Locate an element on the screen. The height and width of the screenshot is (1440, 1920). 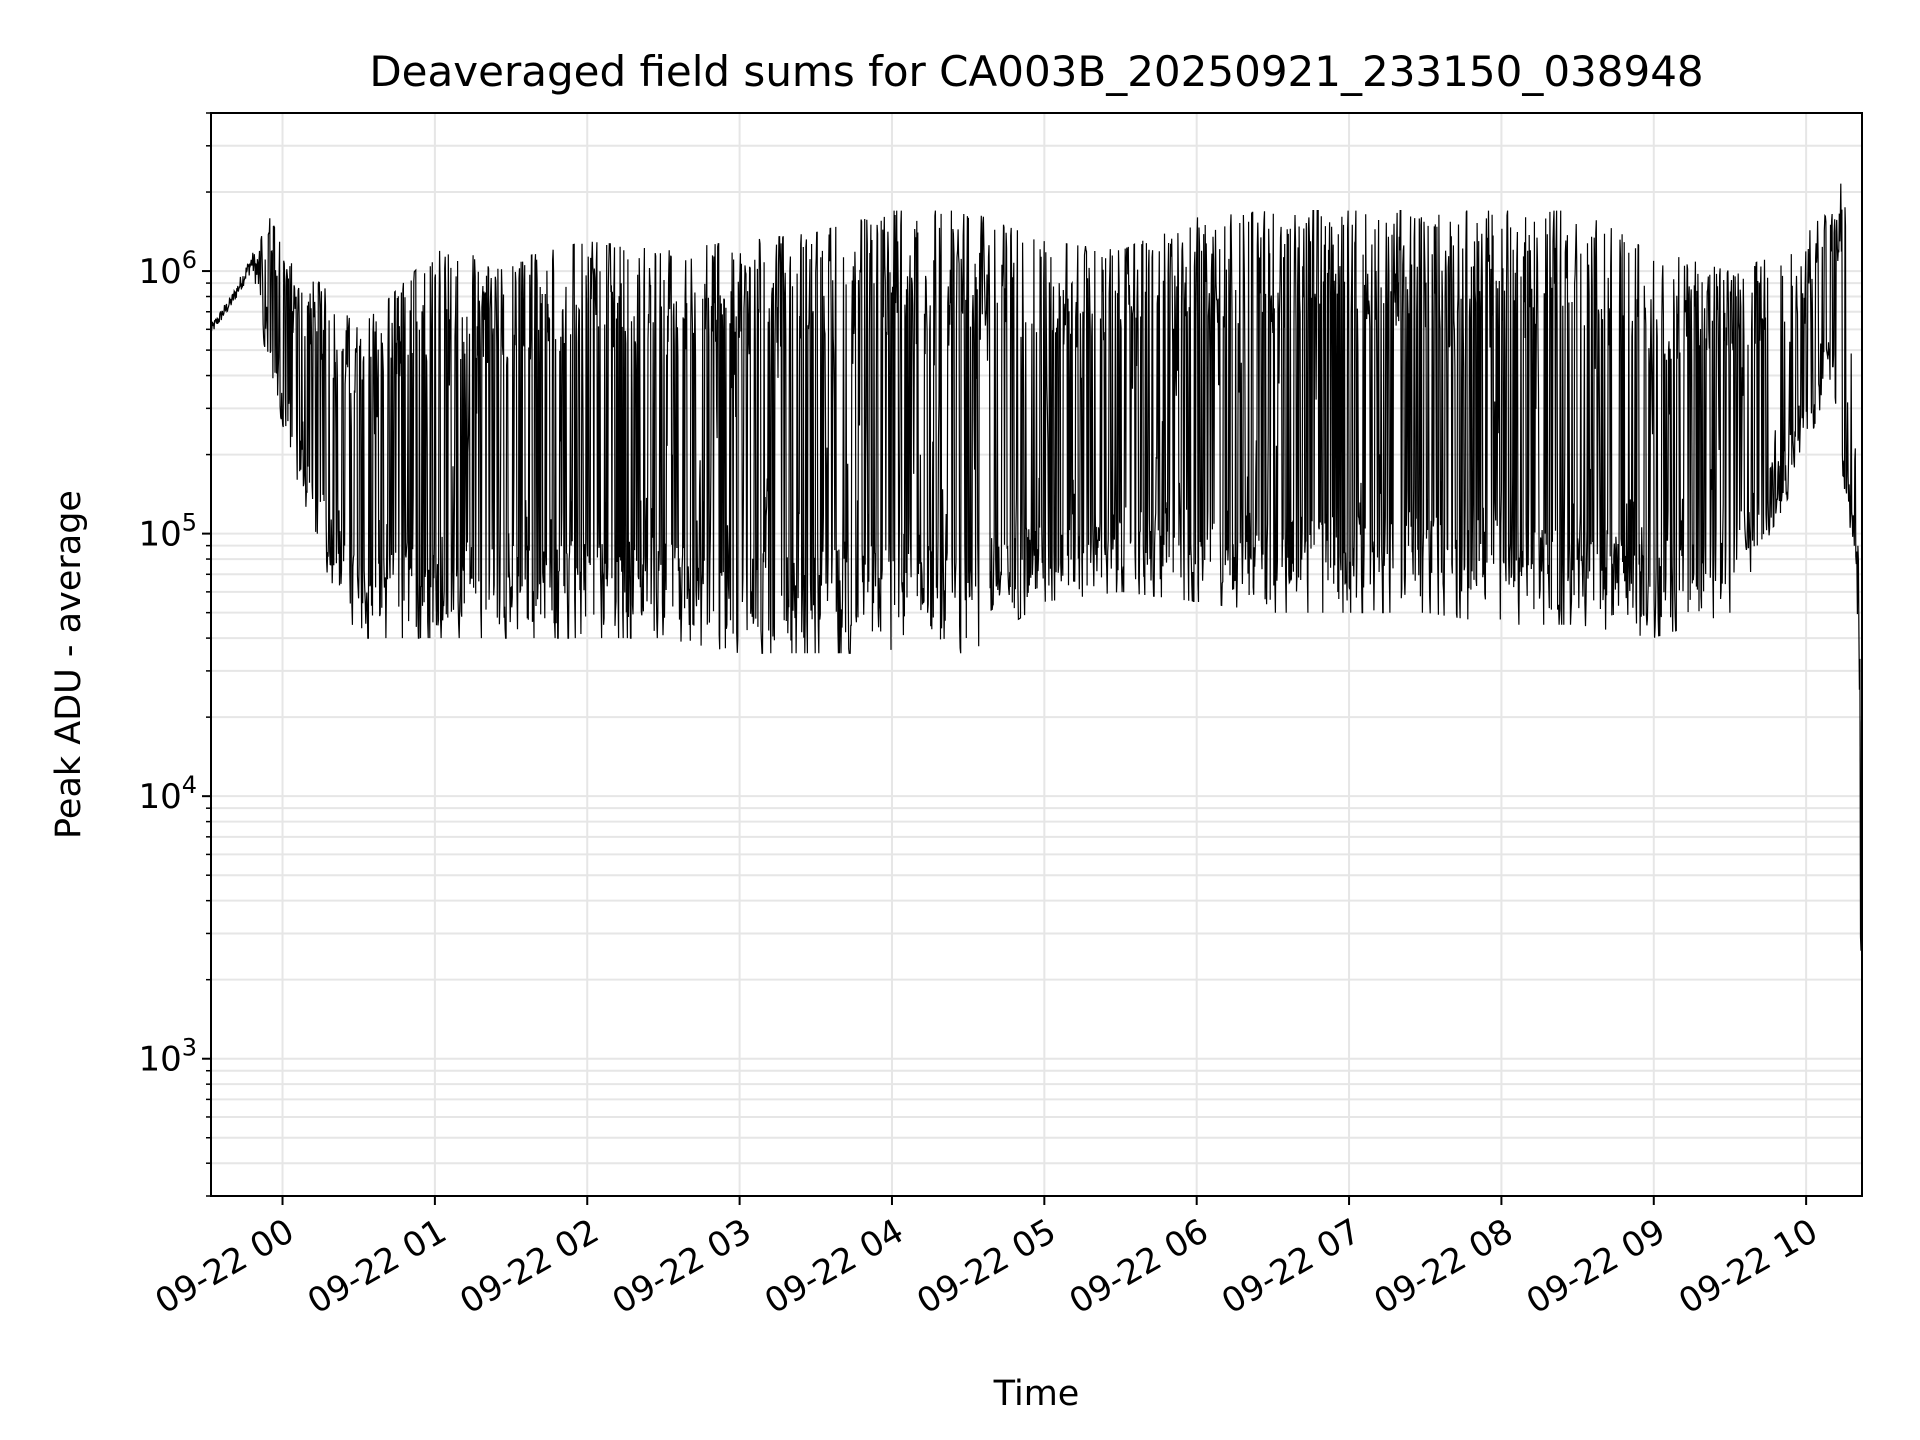
y-tick-label: 10⁵ is located at coordinates (167, 532).